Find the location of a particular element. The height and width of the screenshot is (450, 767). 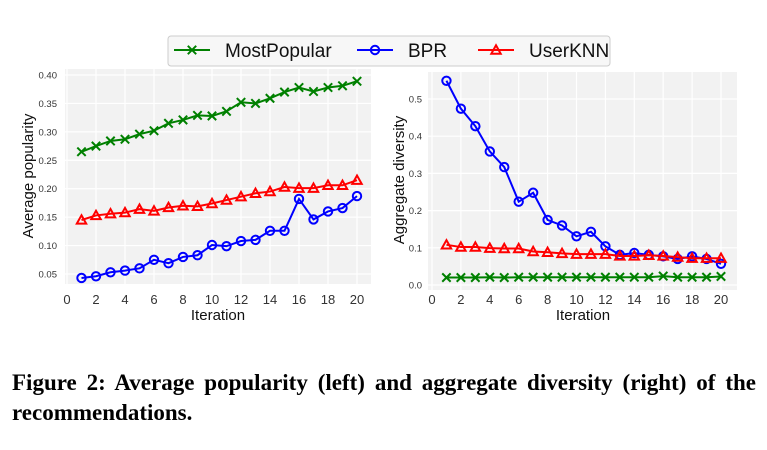

y-axis-label: Aggregate diversity is located at coordinates (399, 179).